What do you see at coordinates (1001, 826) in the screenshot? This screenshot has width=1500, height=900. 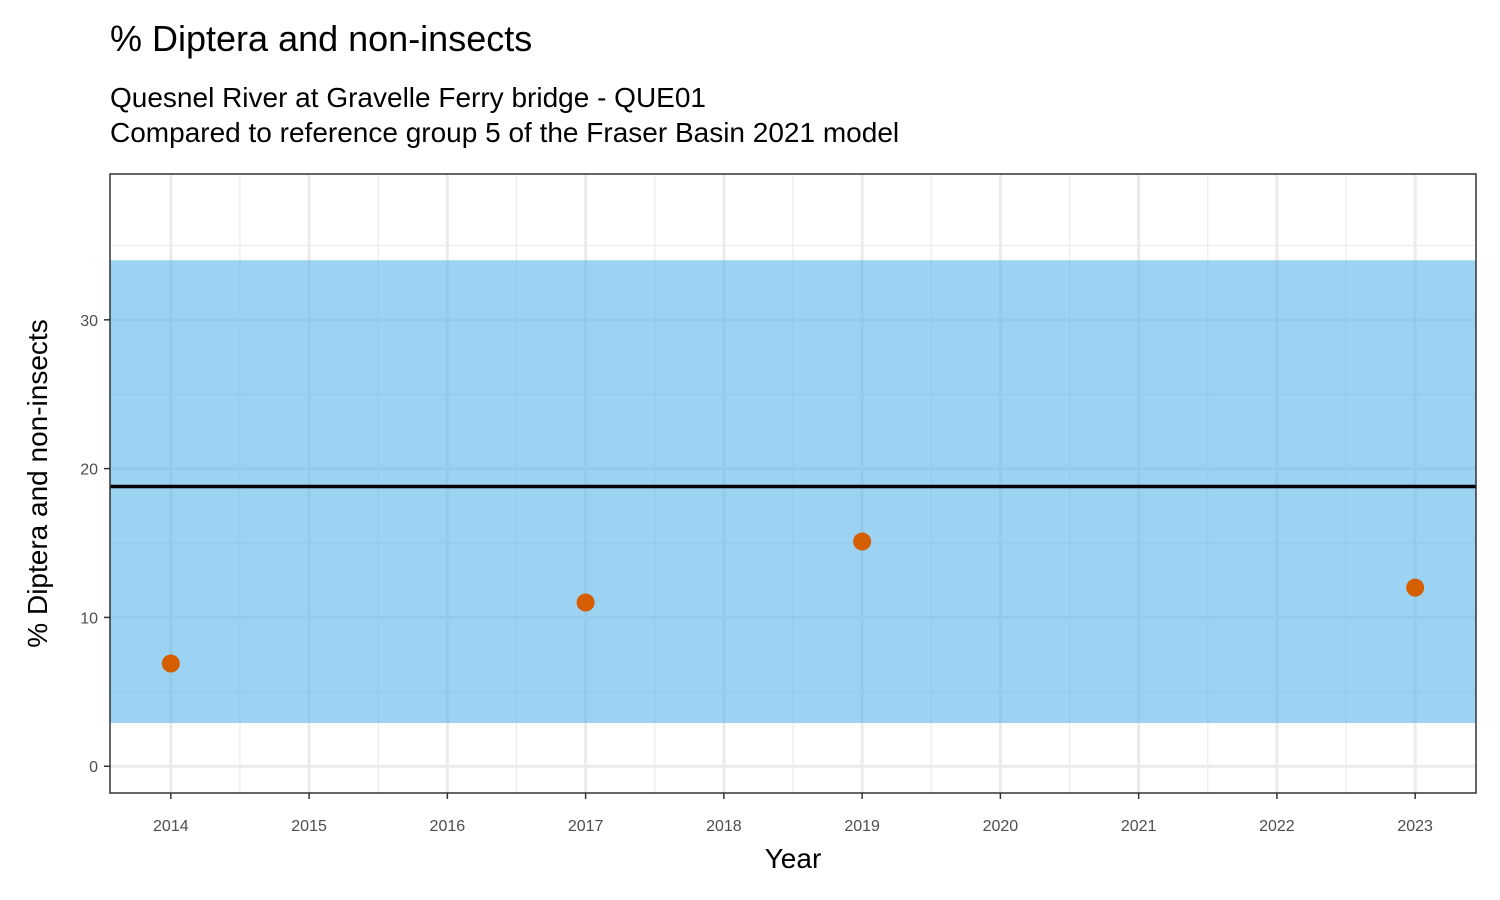 I see `x-tick-label: 2020` at bounding box center [1001, 826].